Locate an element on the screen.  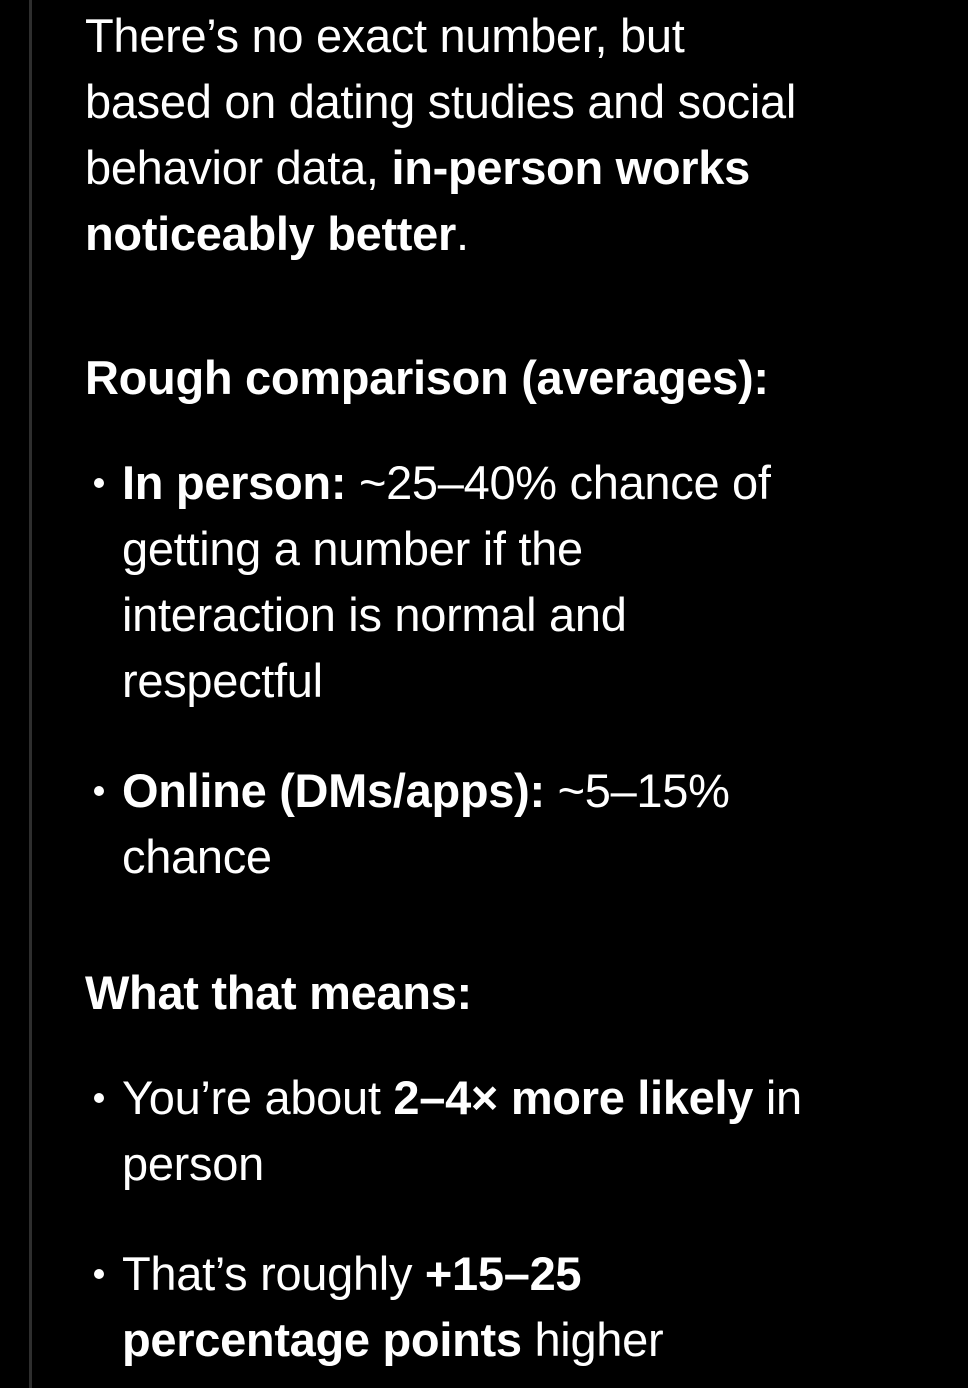
text-segment: getting a number if the is located at coordinates (352, 548).